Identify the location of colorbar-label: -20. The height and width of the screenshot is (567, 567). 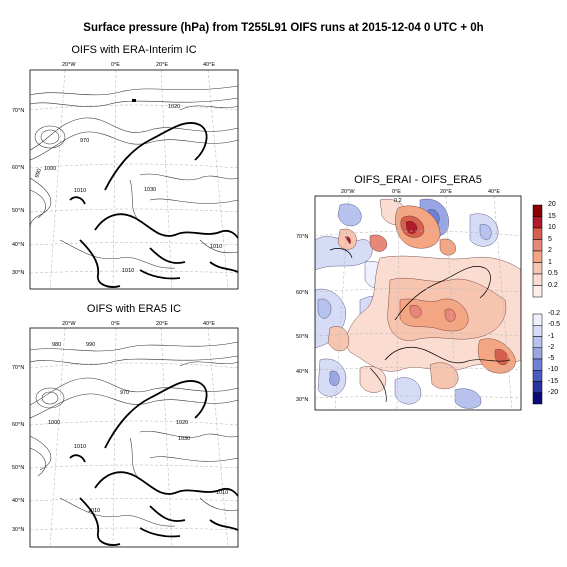
(553, 392).